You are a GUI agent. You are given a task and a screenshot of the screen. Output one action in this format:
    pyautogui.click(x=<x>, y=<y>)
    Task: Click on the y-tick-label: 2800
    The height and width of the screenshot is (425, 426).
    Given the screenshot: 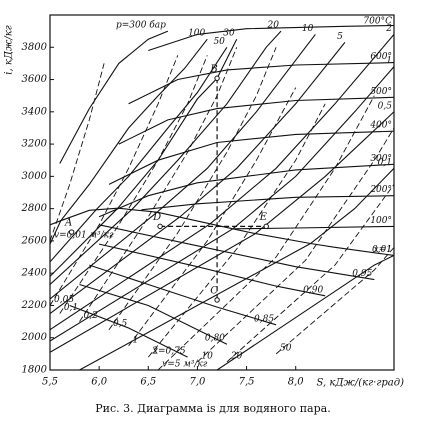 What is the action you would take?
    pyautogui.click(x=34, y=208)
    